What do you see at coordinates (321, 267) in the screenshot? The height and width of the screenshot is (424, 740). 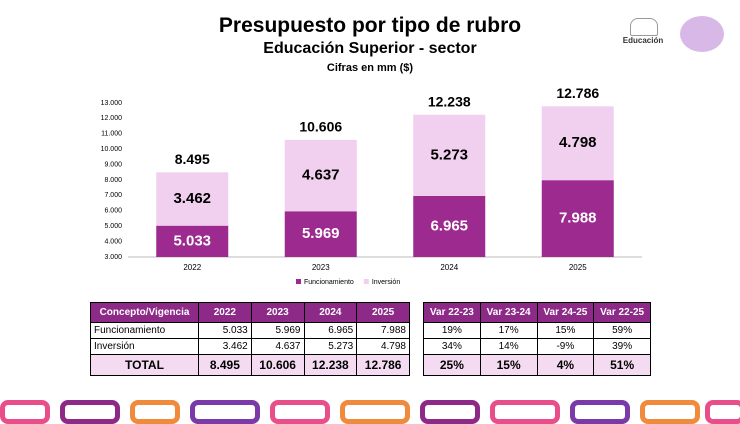 I see `x-tick-label: 2023` at bounding box center [321, 267].